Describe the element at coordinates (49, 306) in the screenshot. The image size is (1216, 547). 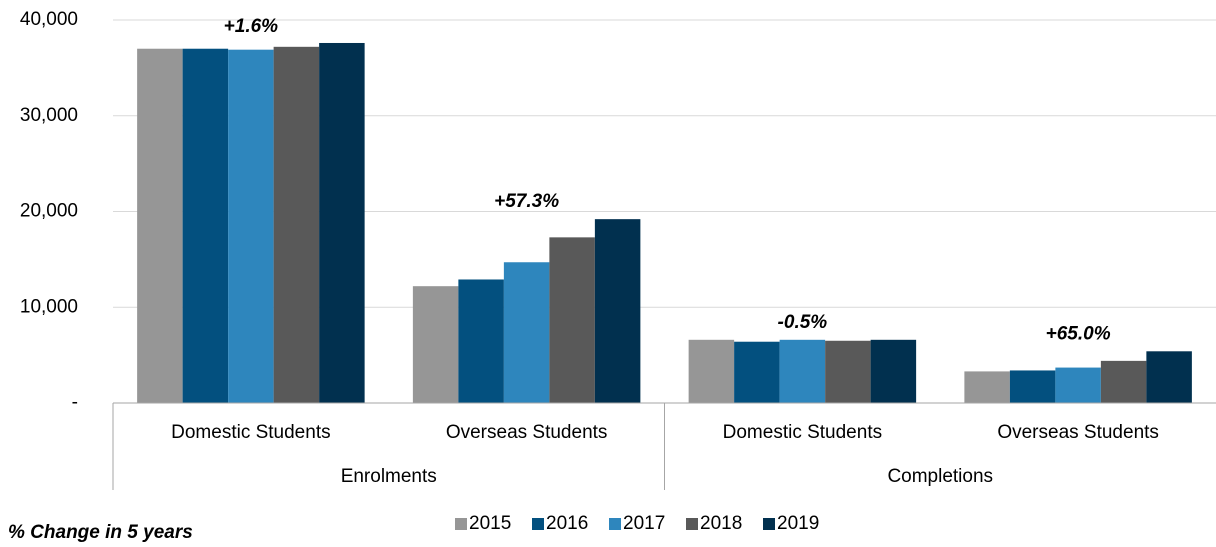
I see `y-tick-label: 10,000` at that location.